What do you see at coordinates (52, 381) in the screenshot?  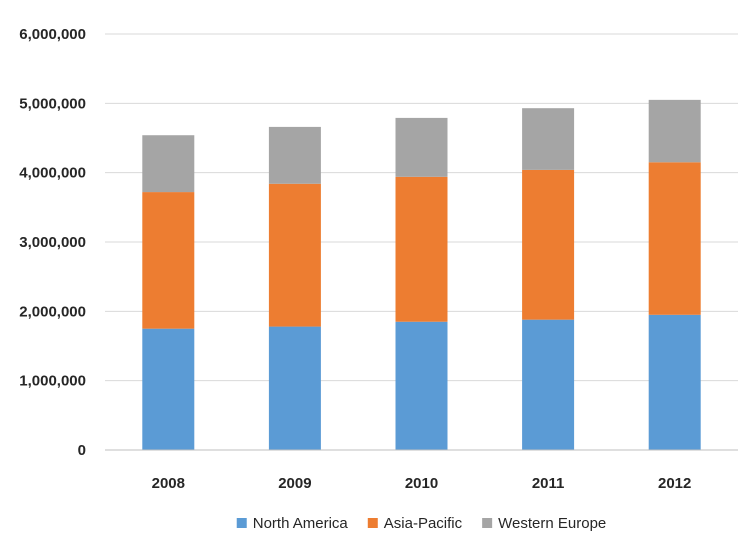 I see `y-tick-label: 1,000,000` at bounding box center [52, 381].